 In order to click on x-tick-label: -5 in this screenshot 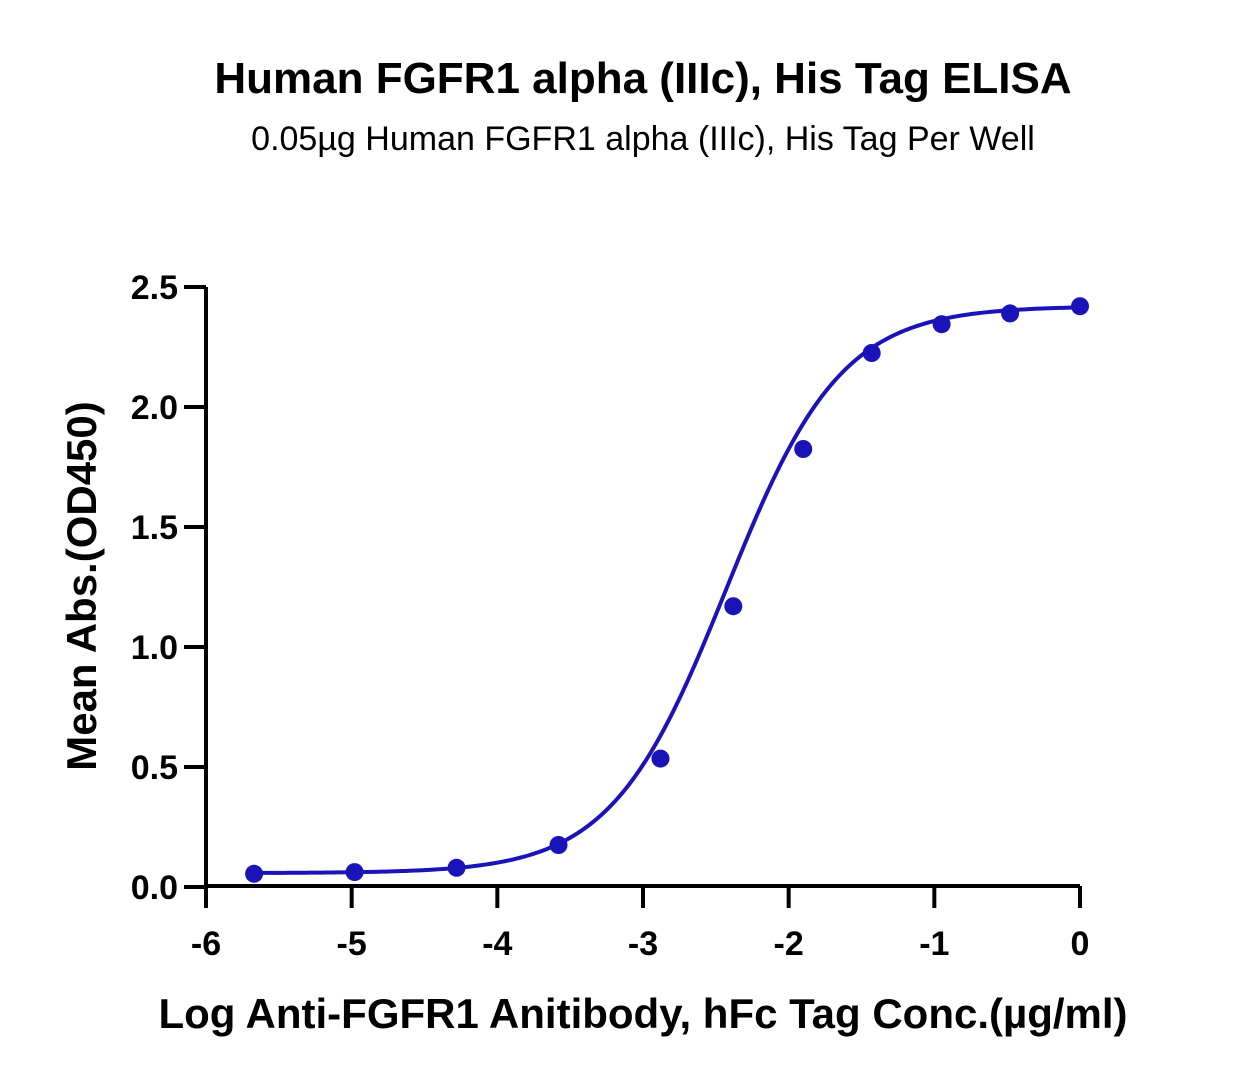, I will do `click(352, 944)`.